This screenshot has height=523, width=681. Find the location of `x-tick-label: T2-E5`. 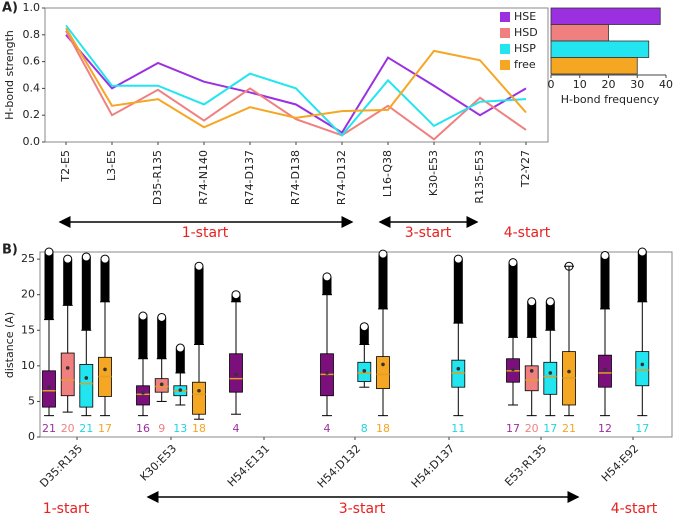

x-tick-label: T2-E5 is located at coordinates (65, 166).